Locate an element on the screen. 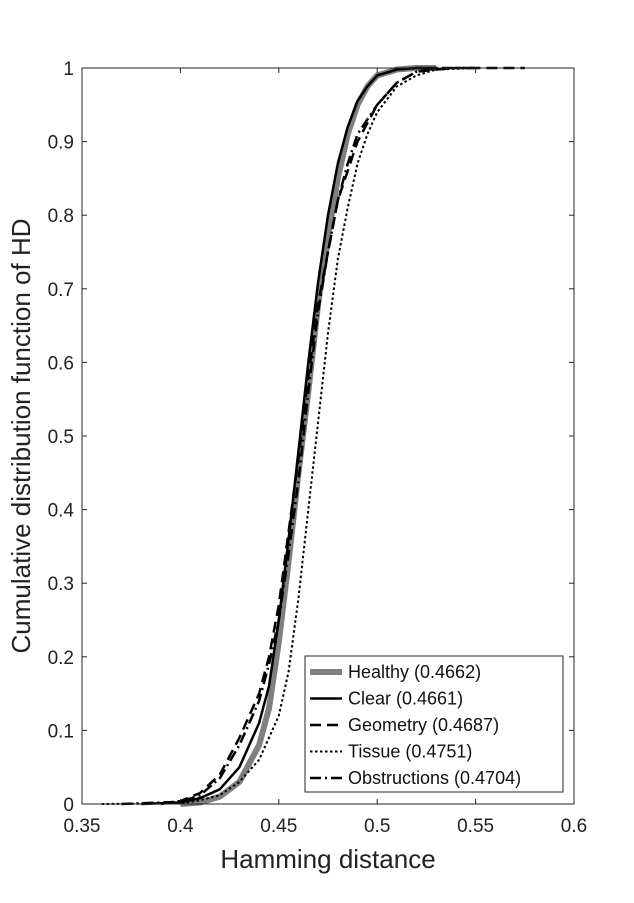 Image resolution: width=634 pixels, height=903 pixels. y-tick-label: 0.8 is located at coordinates (61, 216).